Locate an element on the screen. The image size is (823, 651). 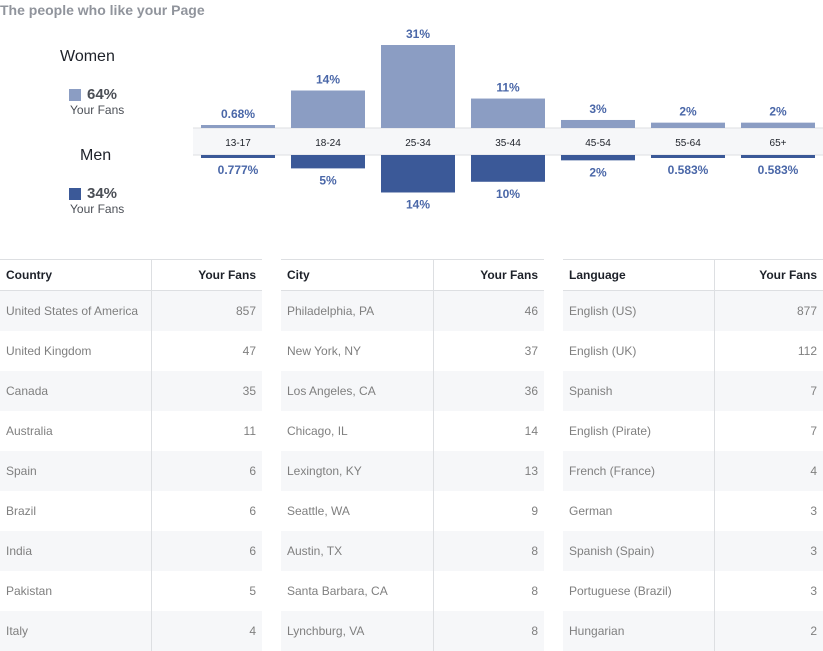
legend-women: Women is located at coordinates (105, 57).